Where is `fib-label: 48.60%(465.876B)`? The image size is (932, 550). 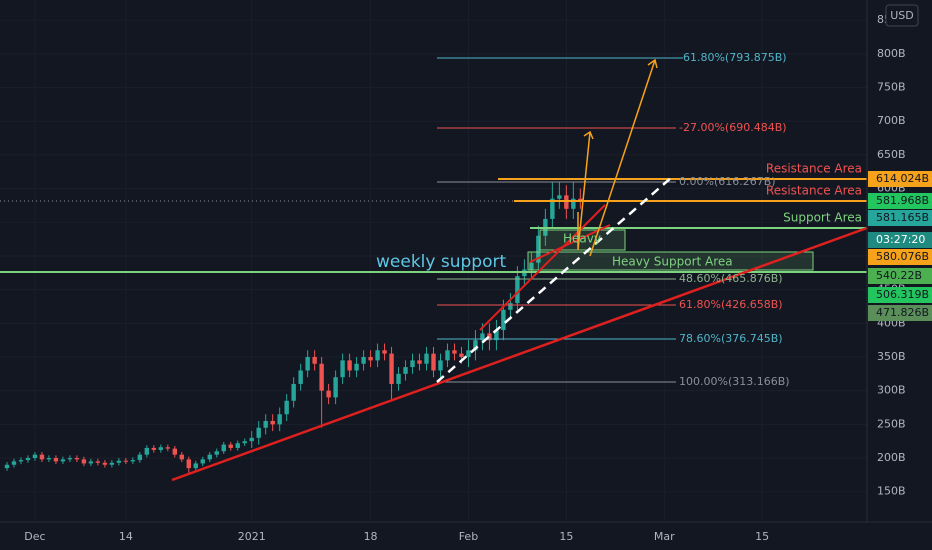 fib-label: 48.60%(465.876B) is located at coordinates (731, 278).